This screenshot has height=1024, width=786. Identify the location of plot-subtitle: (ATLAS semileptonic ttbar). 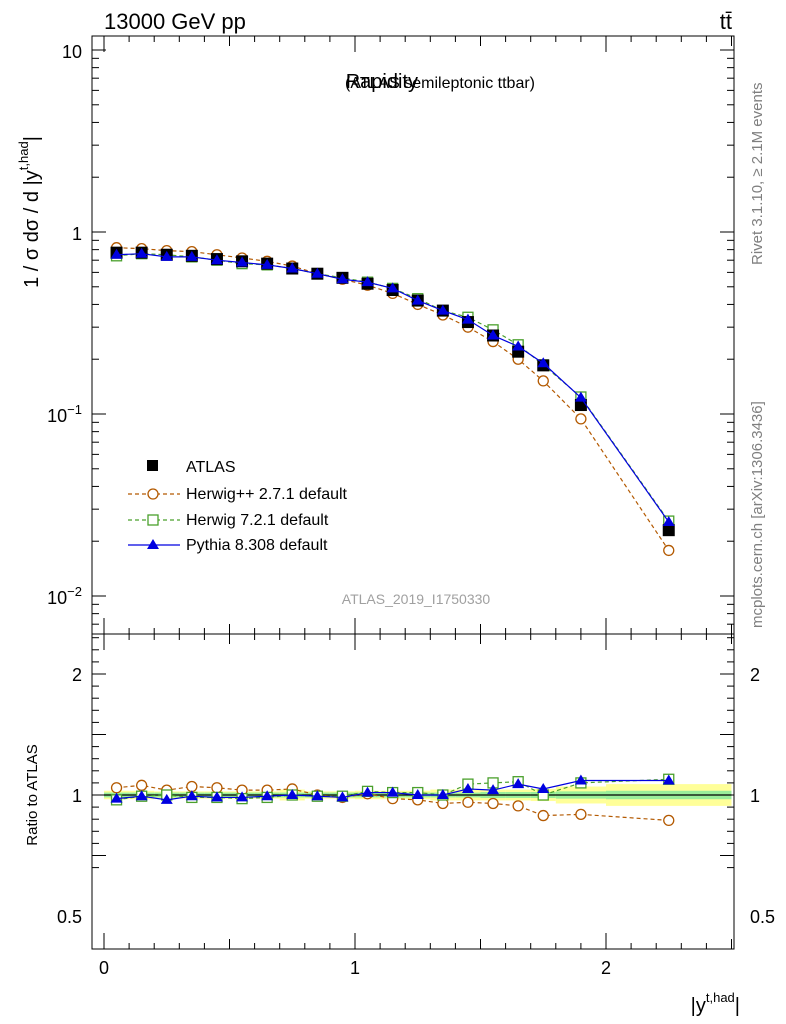
(440, 83).